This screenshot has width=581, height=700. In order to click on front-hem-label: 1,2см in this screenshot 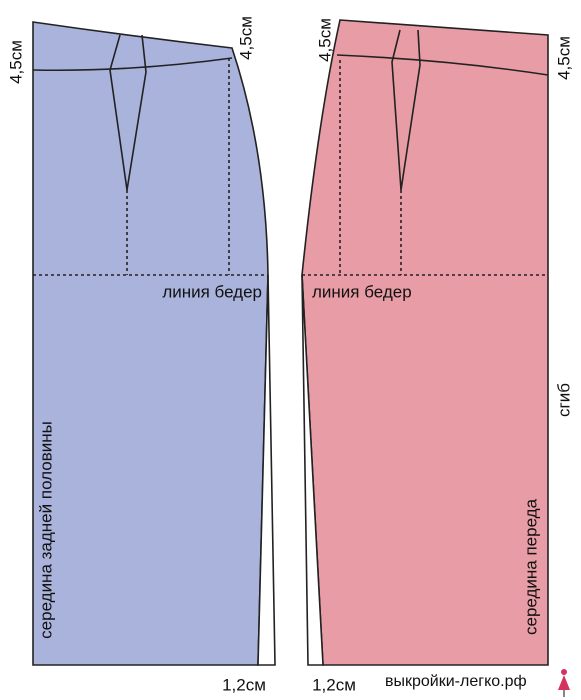, I will do `click(334, 684)`.